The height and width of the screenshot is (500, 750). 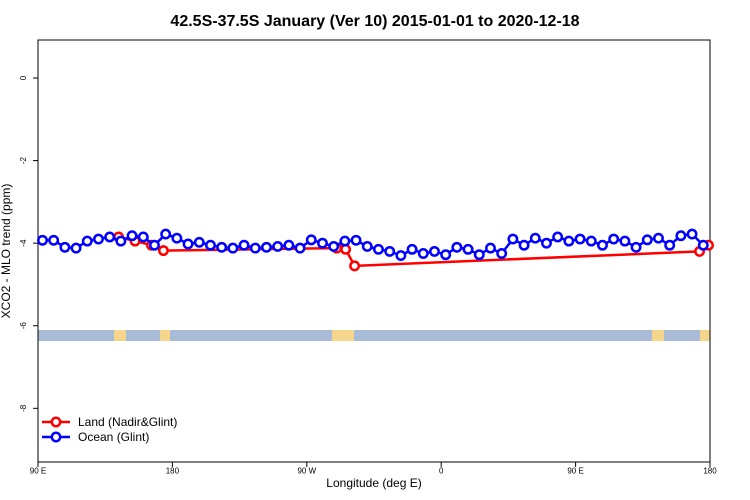 What do you see at coordinates (306, 471) in the screenshot?
I see `x-tick-label: 90 W` at bounding box center [306, 471].